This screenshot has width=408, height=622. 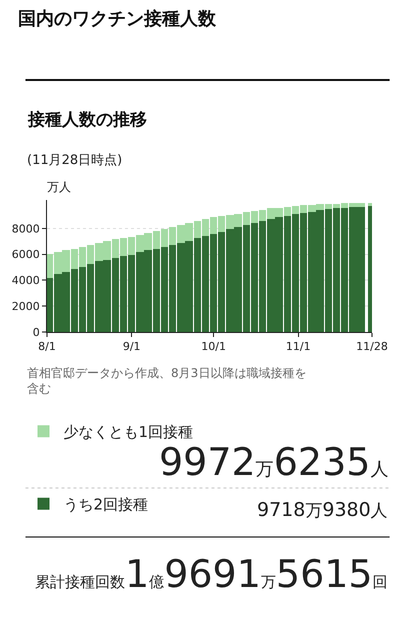 What do you see at coordinates (322, 510) in the screenshot?
I see `text: 9718万9380人` at bounding box center [322, 510].